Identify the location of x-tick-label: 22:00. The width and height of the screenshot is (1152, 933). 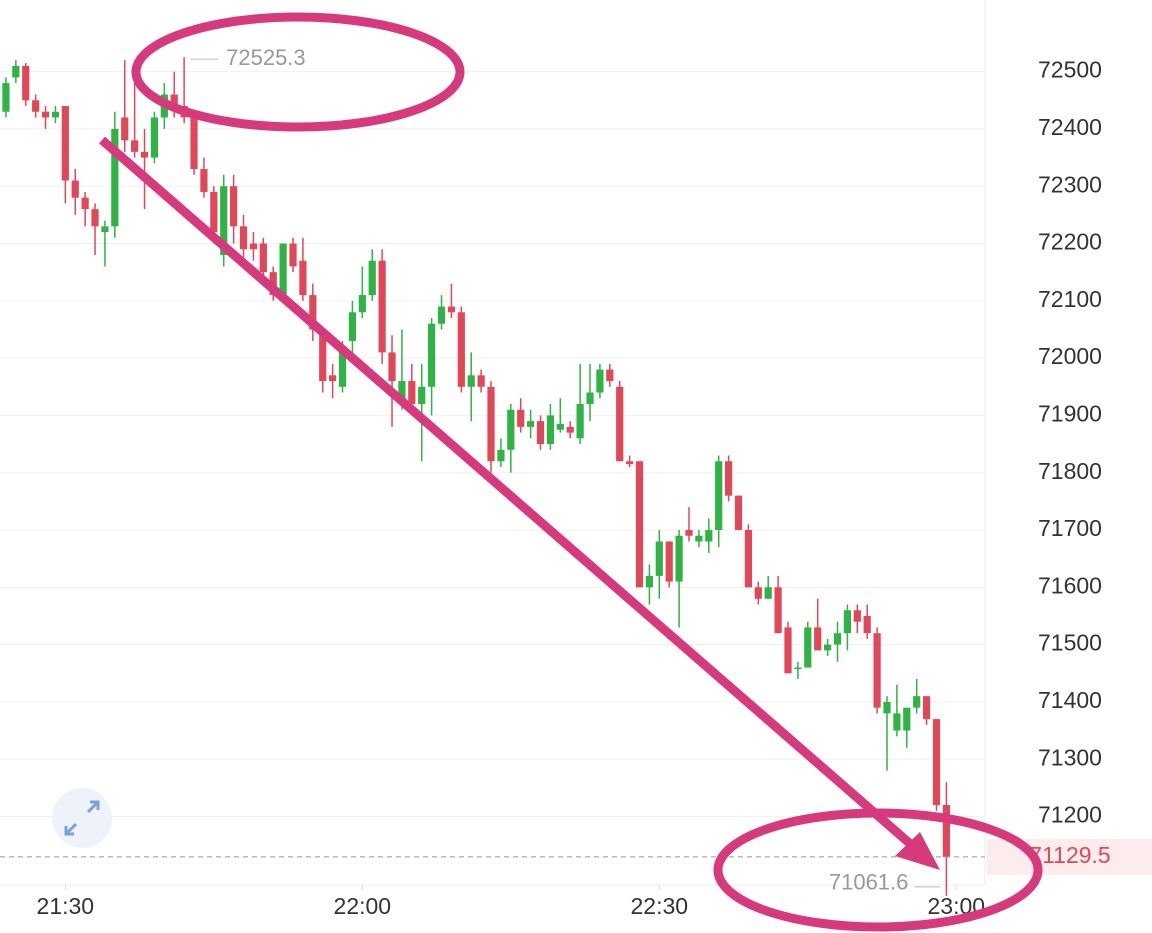
(363, 906).